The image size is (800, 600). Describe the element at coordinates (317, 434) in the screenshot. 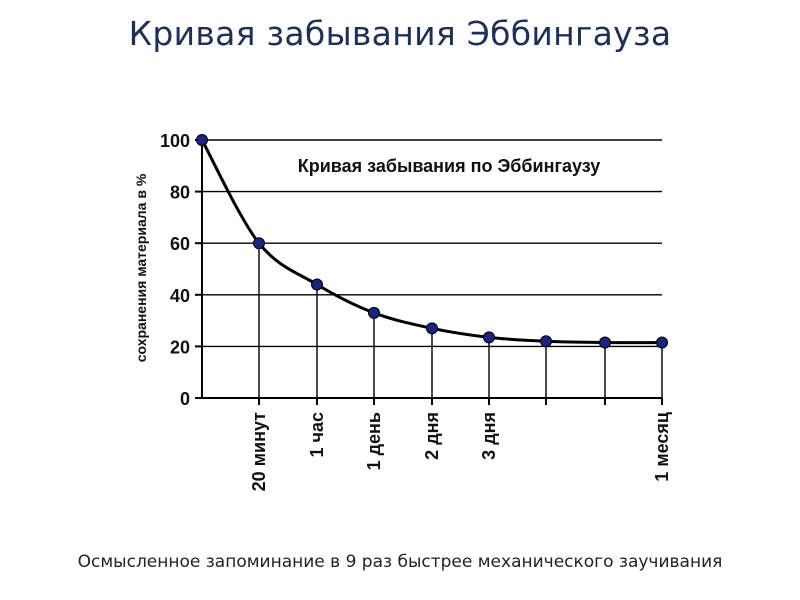

I see `x-tick-label: 1 час` at that location.